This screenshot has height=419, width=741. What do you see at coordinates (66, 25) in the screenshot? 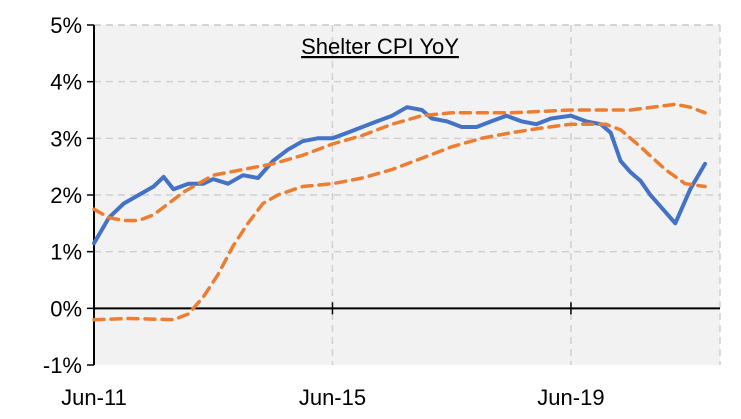
I see `y-tick-label: 5%` at bounding box center [66, 25].